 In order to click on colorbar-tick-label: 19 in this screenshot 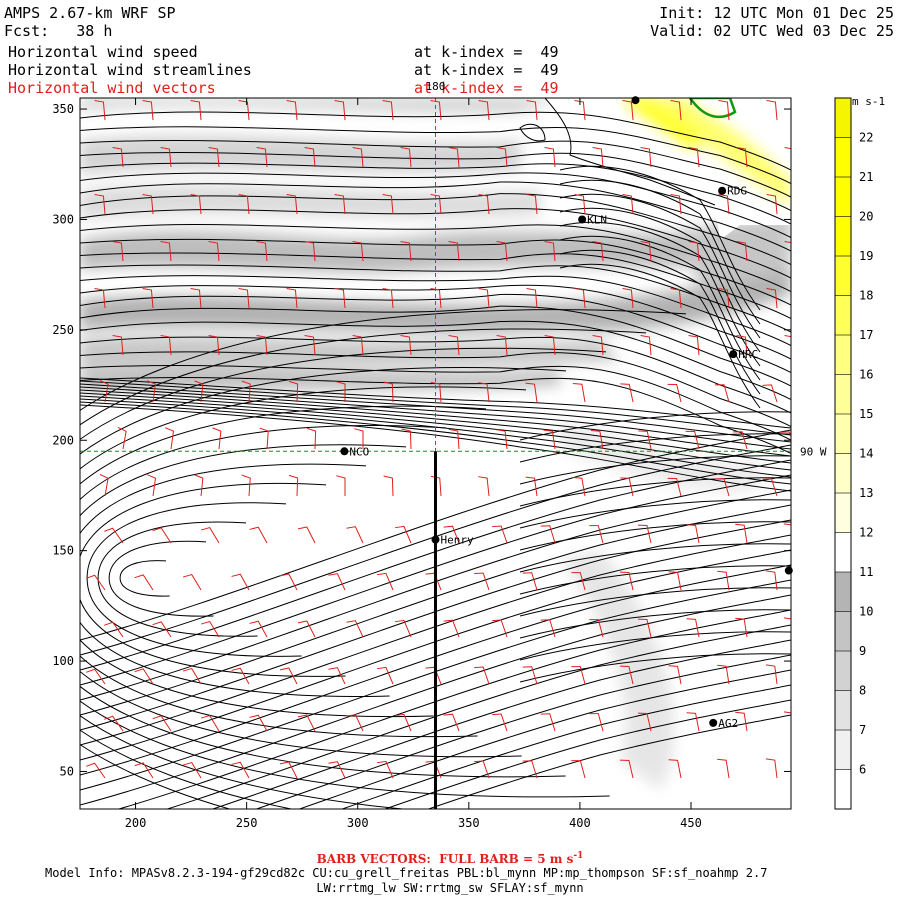, I will do `click(866, 256)`.